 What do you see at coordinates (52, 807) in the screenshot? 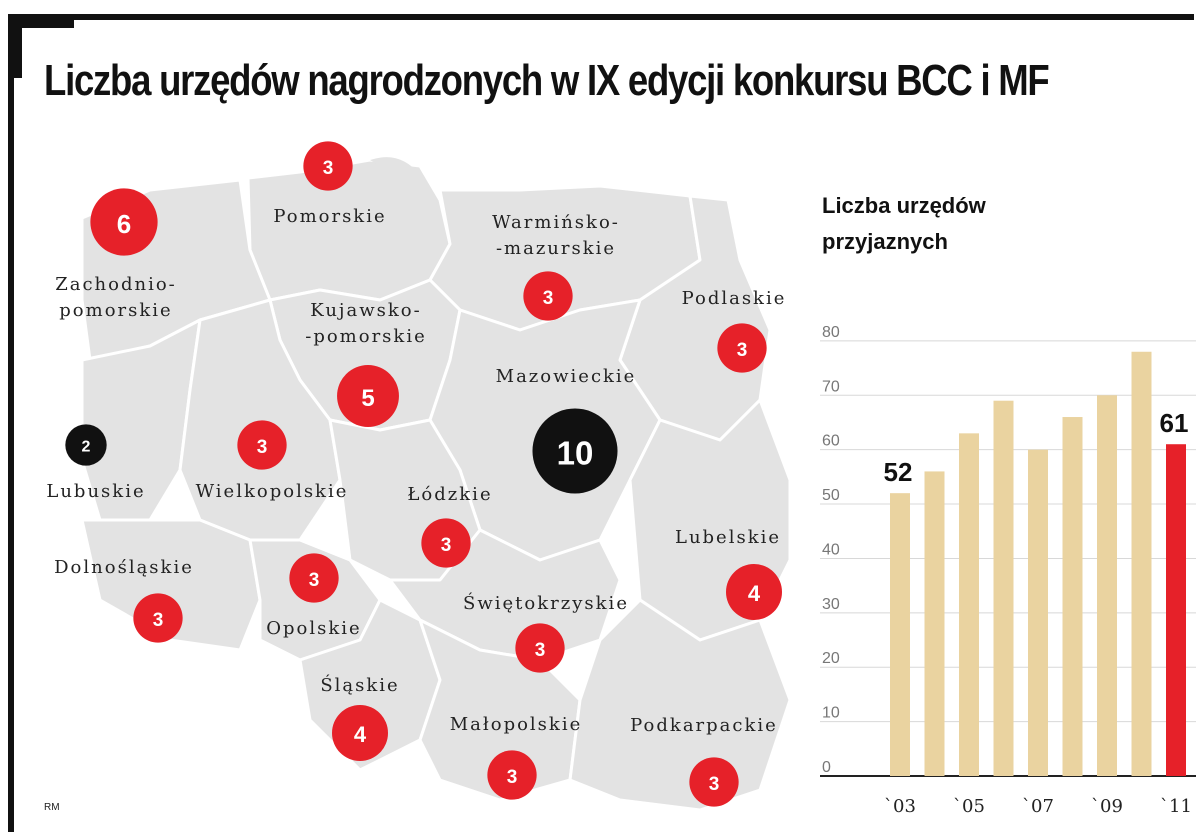
I see `credit: RM` at bounding box center [52, 807].